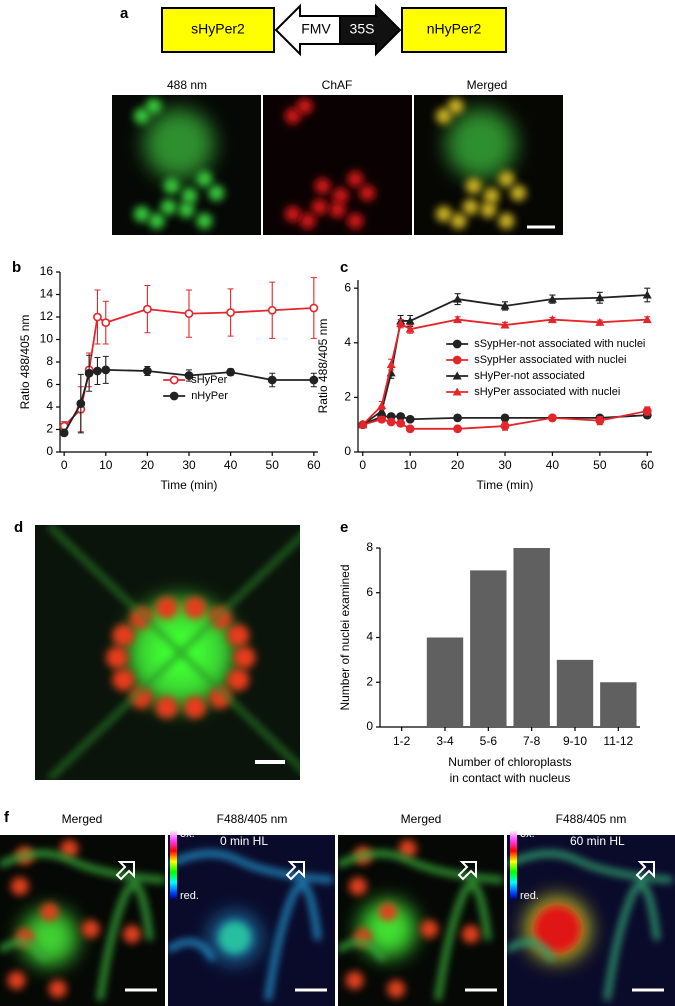 The image size is (675, 1006). Describe the element at coordinates (64, 465) in the screenshot. I see `x-tick-label: 0` at that location.